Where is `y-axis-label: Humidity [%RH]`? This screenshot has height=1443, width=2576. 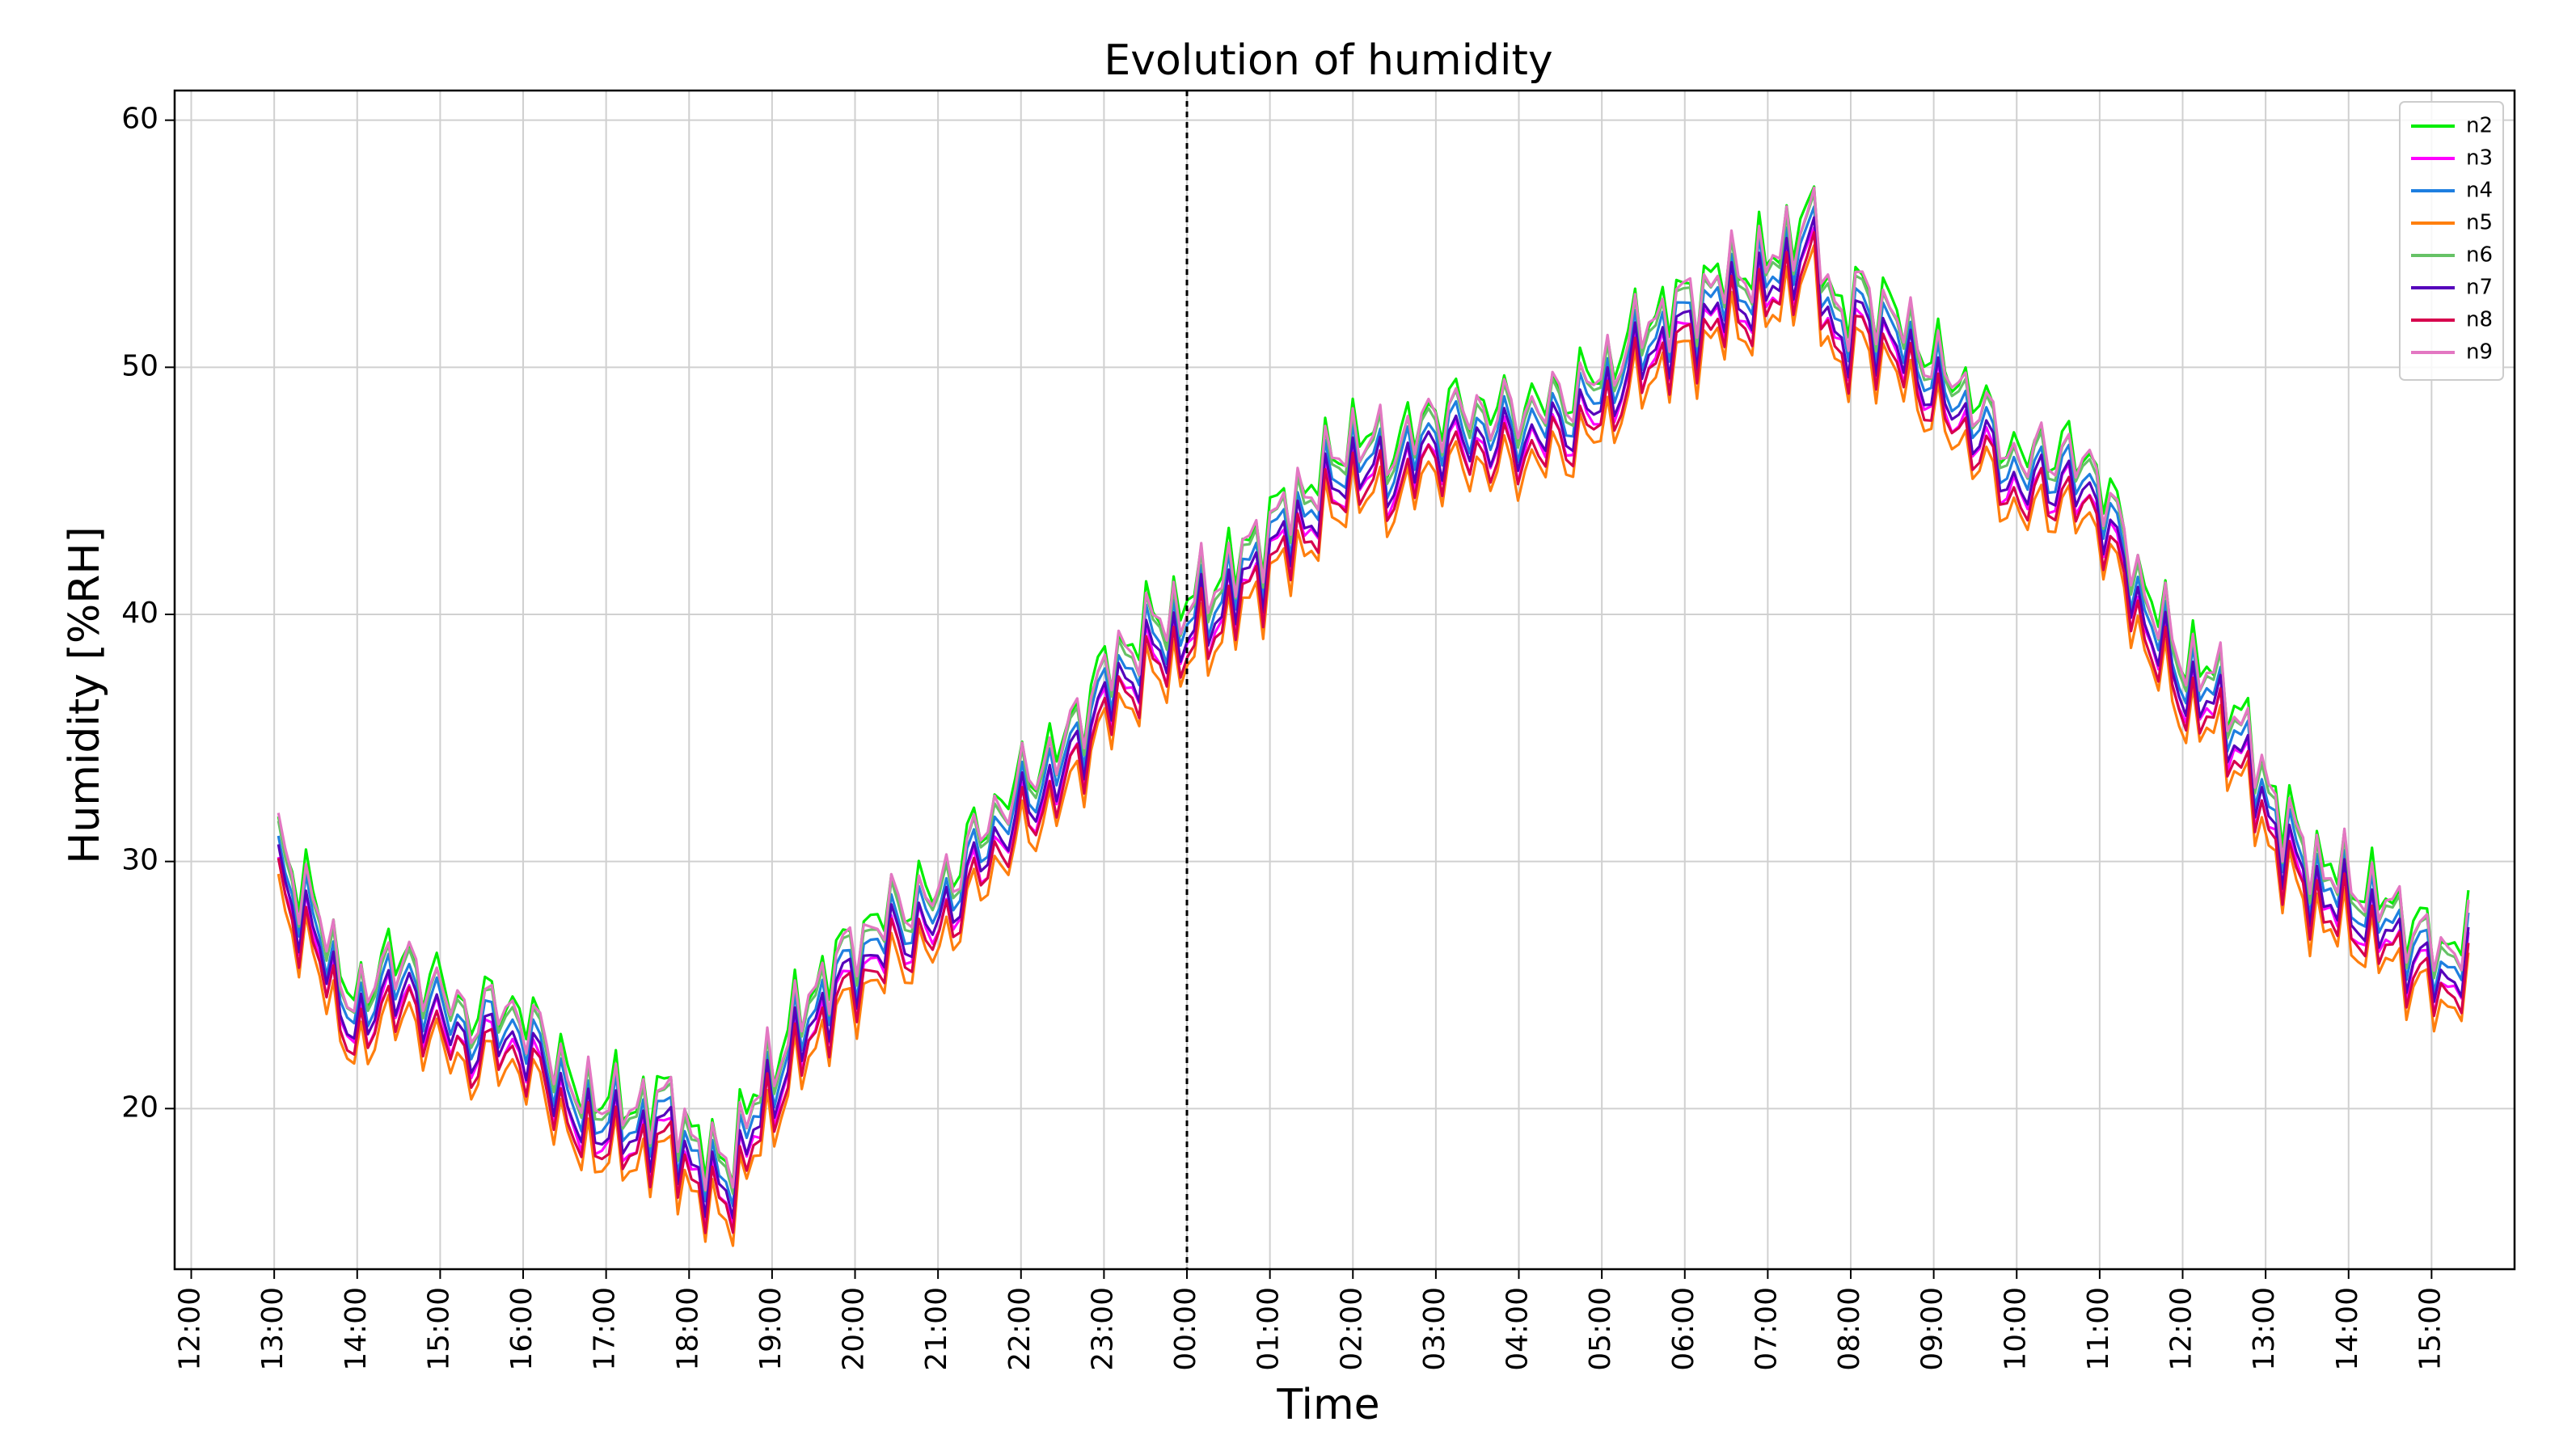 y-axis-label: Humidity [%RH] is located at coordinates (85, 695).